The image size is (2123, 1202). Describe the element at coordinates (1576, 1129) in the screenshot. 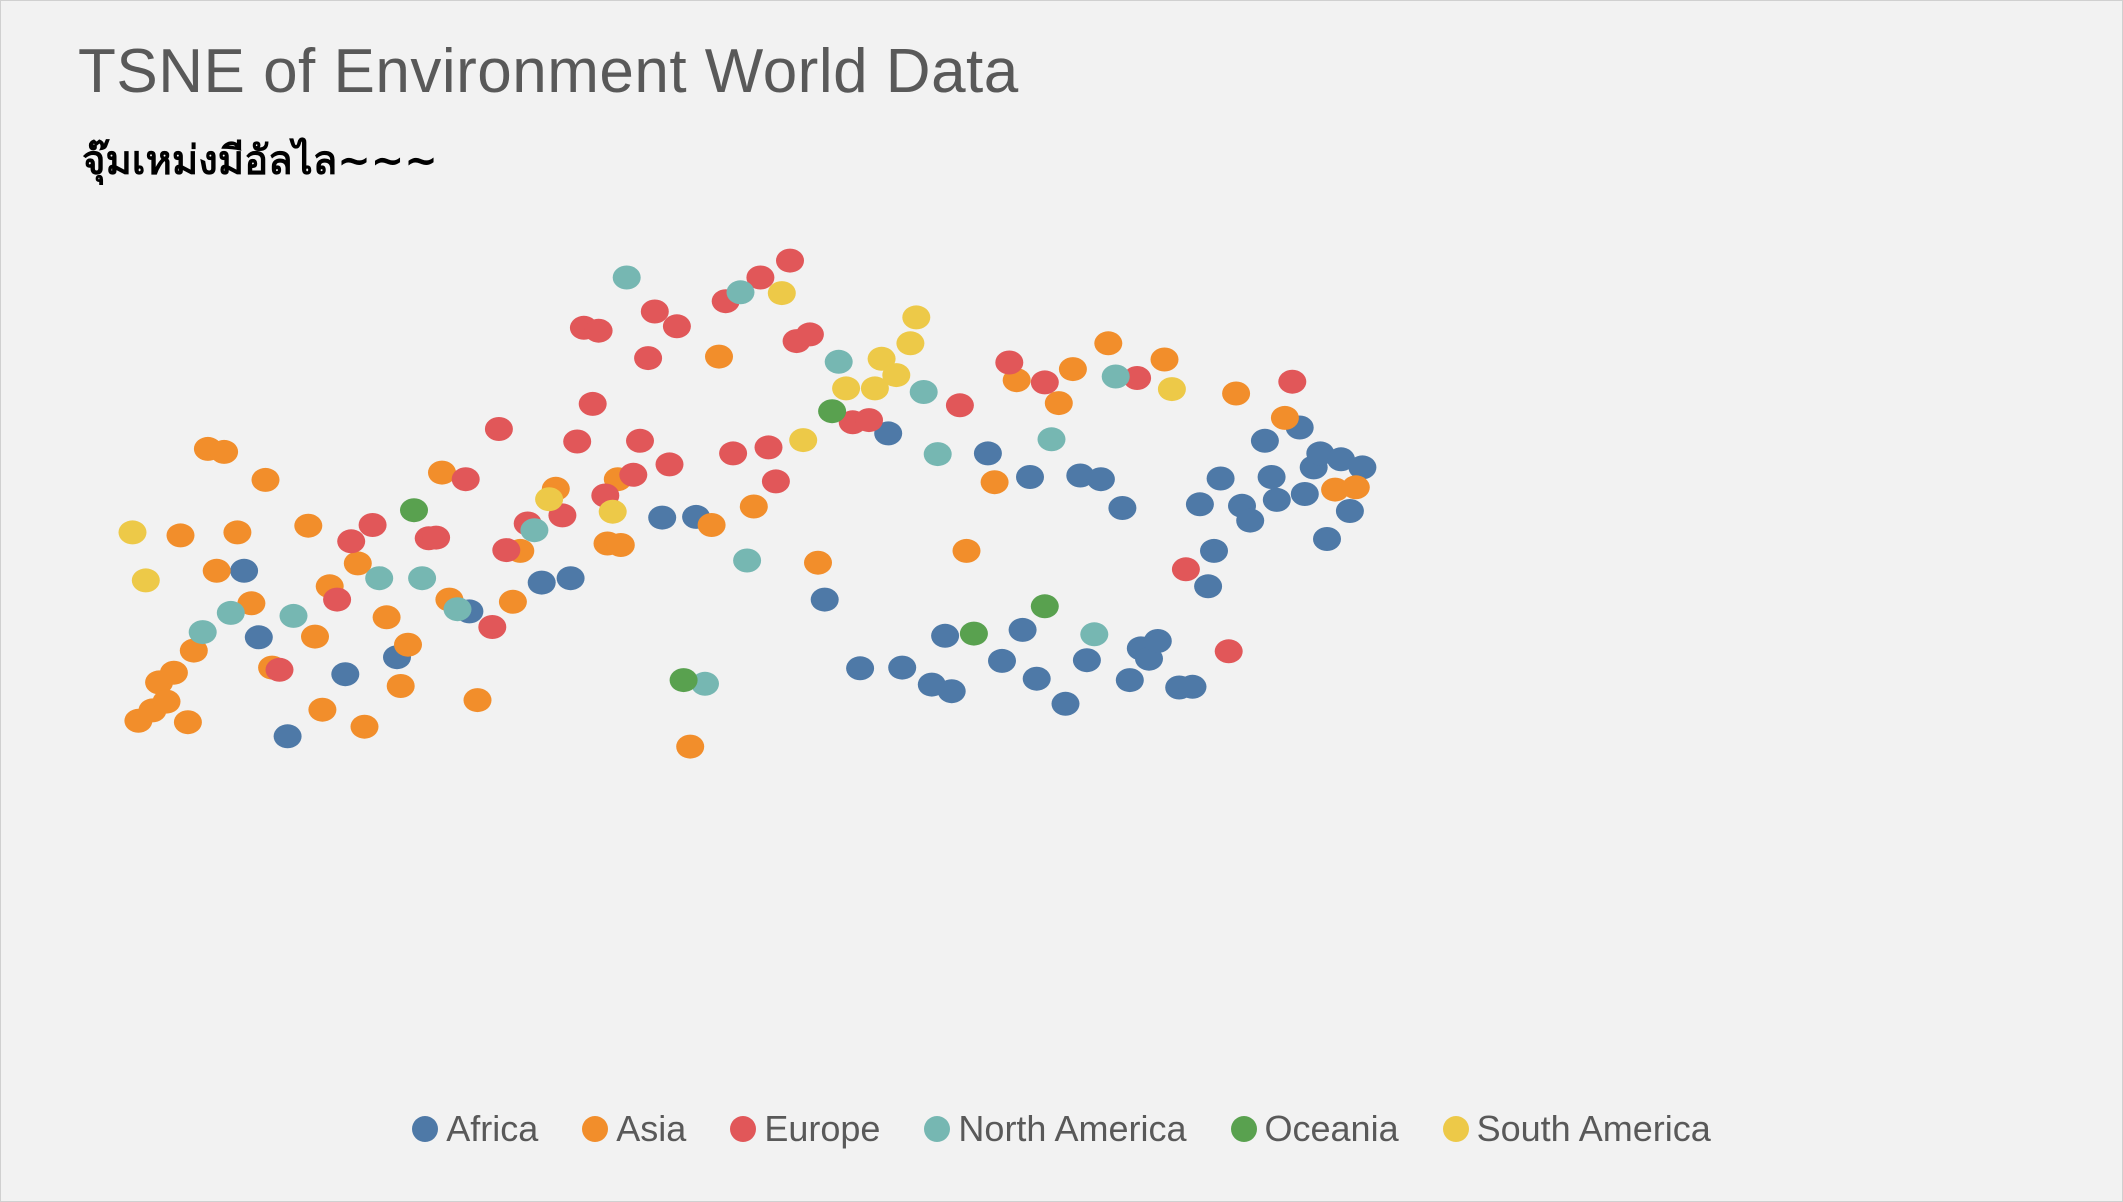

I see `legend-item-south-america: South America` at that location.